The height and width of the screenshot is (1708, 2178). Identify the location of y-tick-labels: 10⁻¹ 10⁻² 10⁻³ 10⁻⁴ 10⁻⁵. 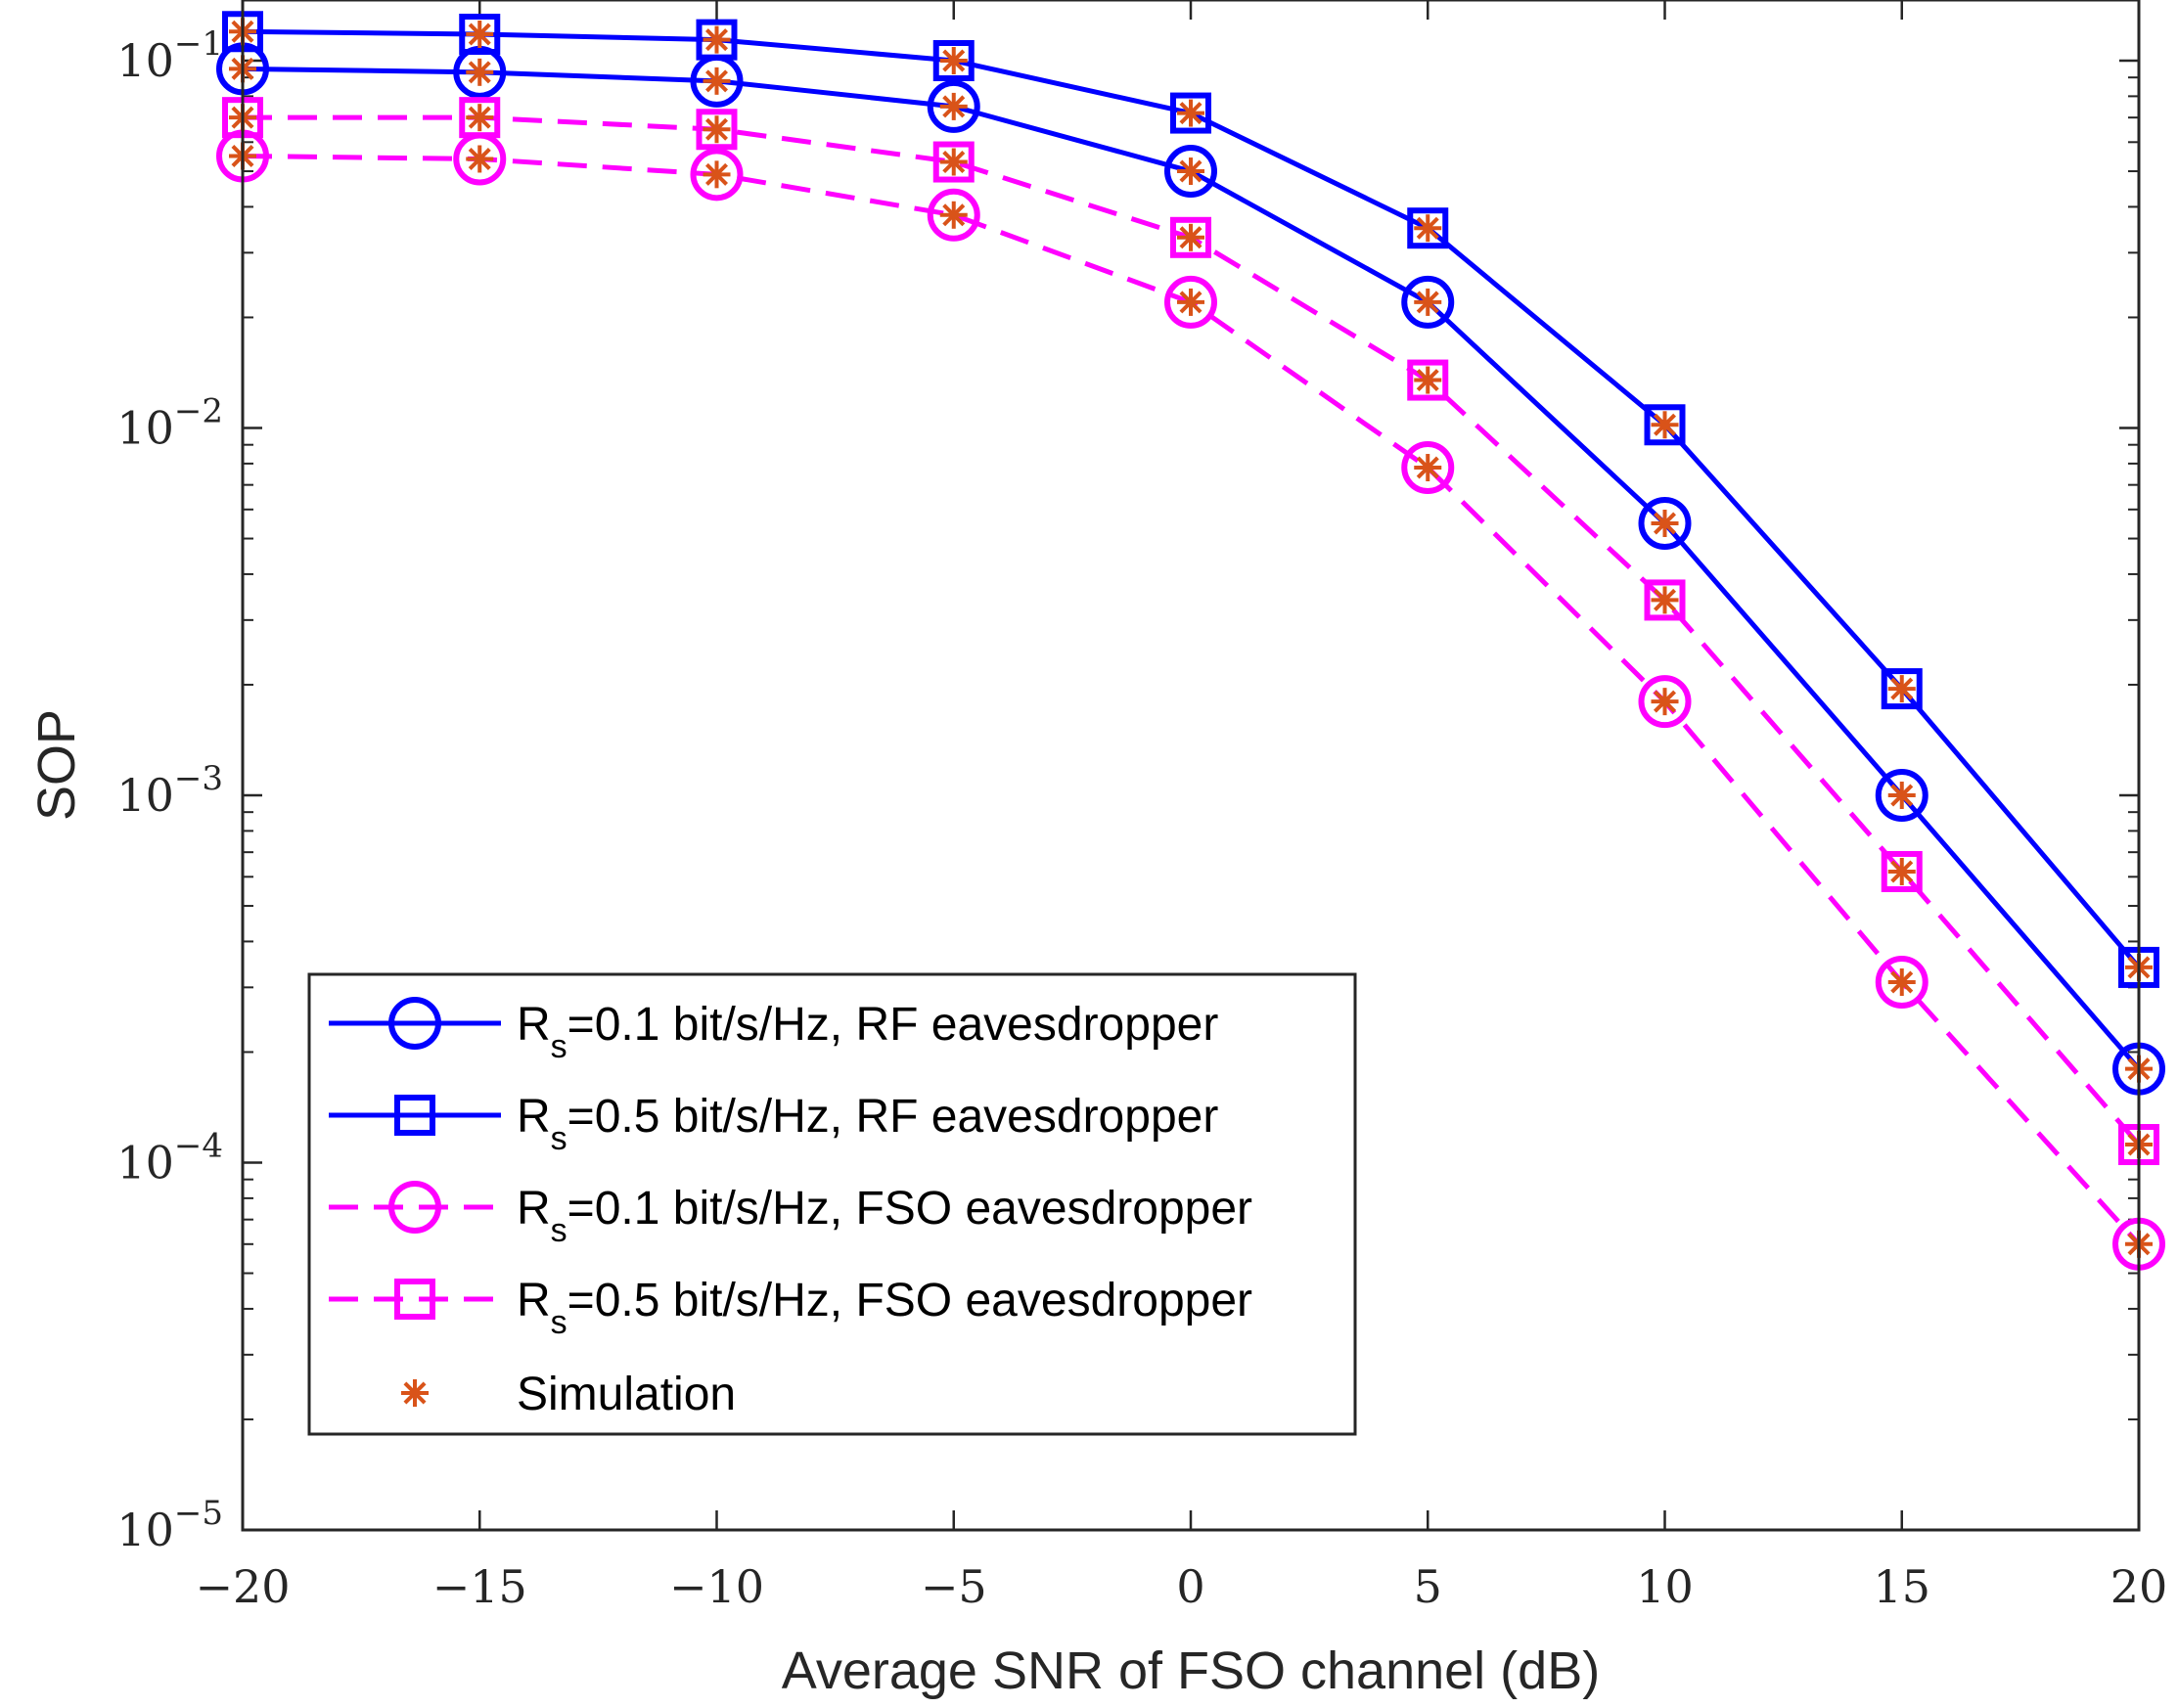
(169, 790).